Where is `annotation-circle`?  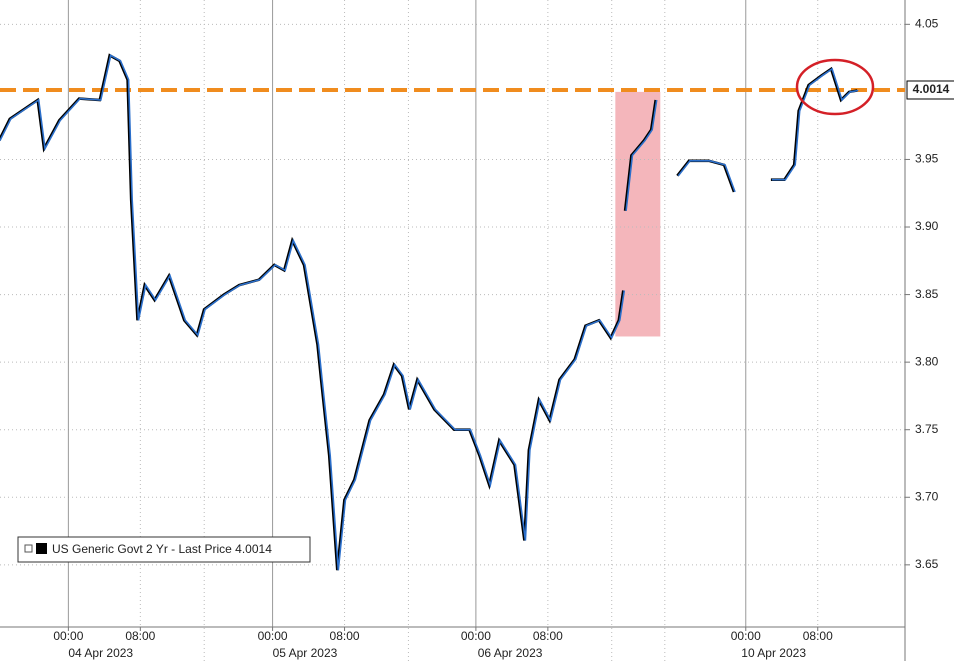 annotation-circle is located at coordinates (835, 87).